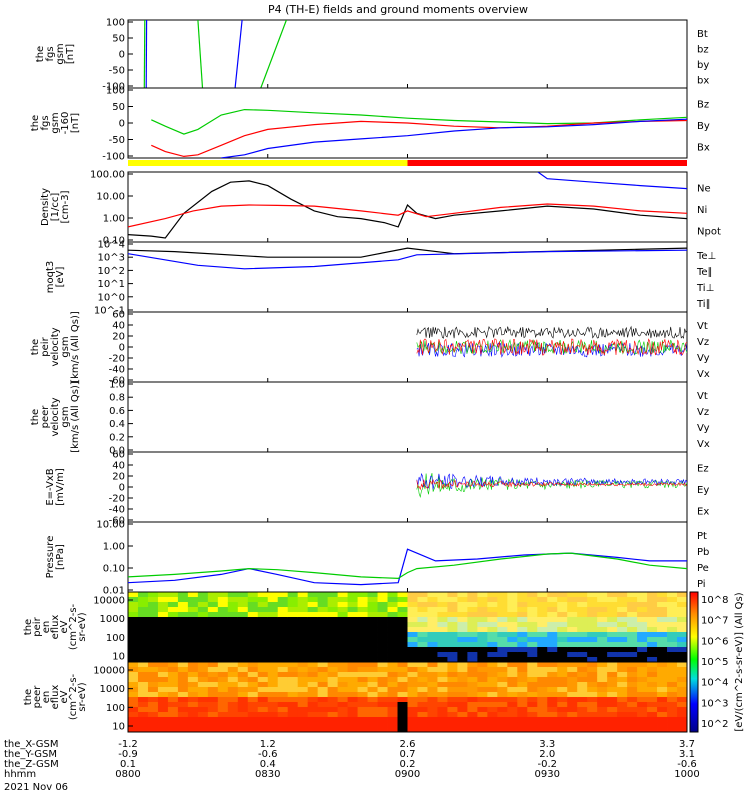 This screenshot has width=750, height=800. What do you see at coordinates (50, 53) in the screenshot?
I see `y-axis-label: fgs` at bounding box center [50, 53].